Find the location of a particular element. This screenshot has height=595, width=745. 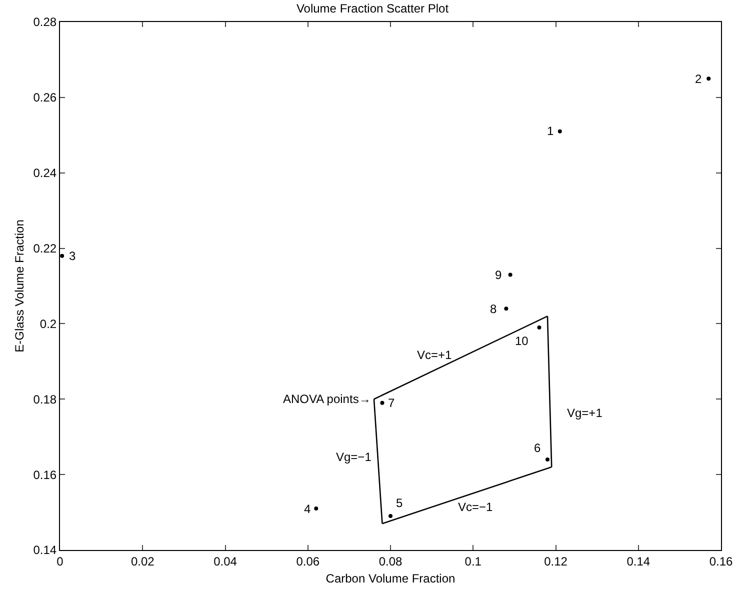

x-tick-label: 0.1 is located at coordinates (473, 561).